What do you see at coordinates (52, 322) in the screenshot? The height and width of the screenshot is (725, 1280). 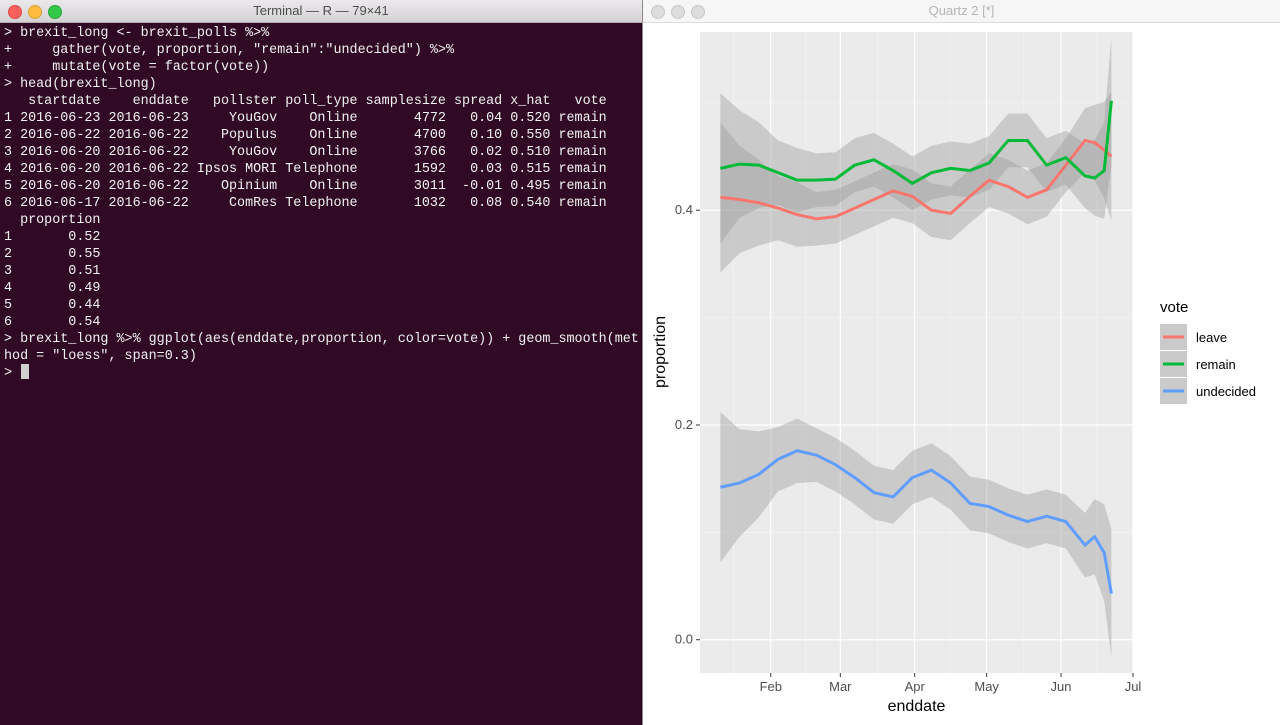 I see `terminal-line: 6 0.54` at bounding box center [52, 322].